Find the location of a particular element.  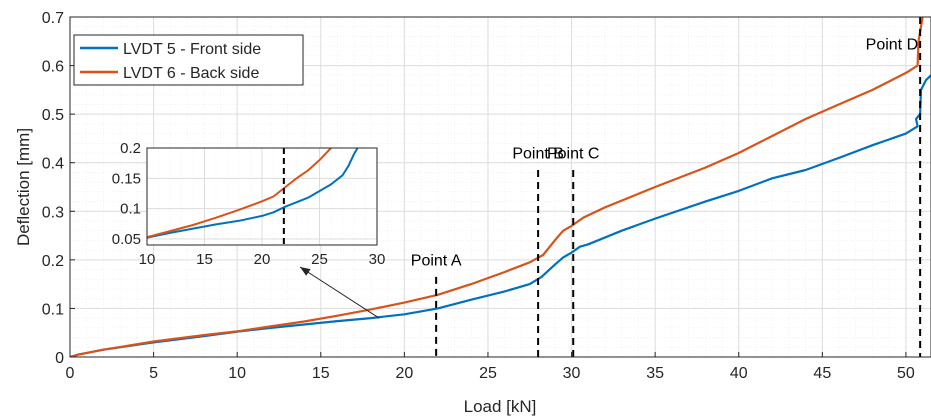

legend-box is located at coordinates (188, 60).